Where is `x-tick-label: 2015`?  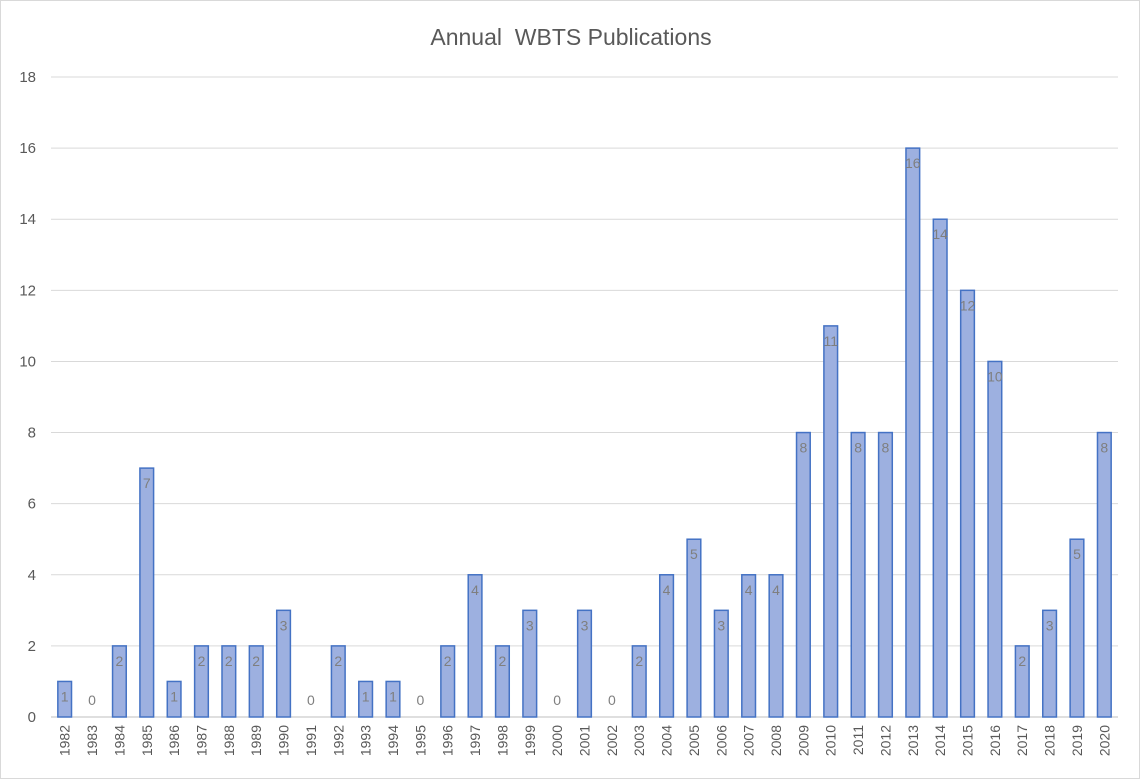 x-tick-label: 2015 is located at coordinates (968, 740).